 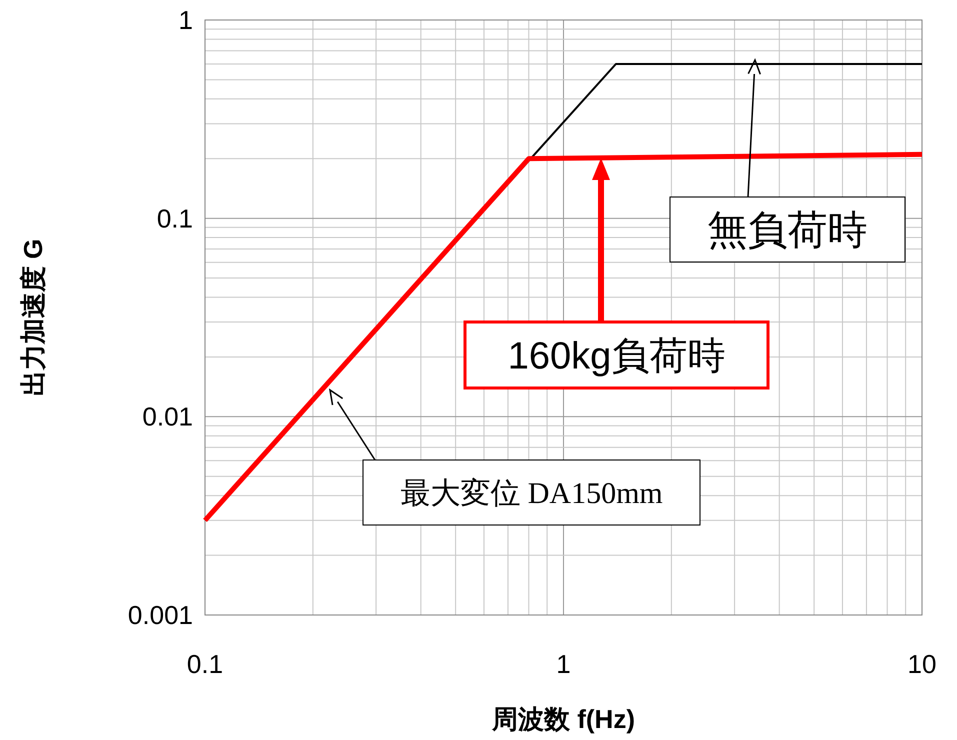 What do you see at coordinates (563, 719) in the screenshot?
I see `x-axis-title: 周波数 f(Hz)` at bounding box center [563, 719].